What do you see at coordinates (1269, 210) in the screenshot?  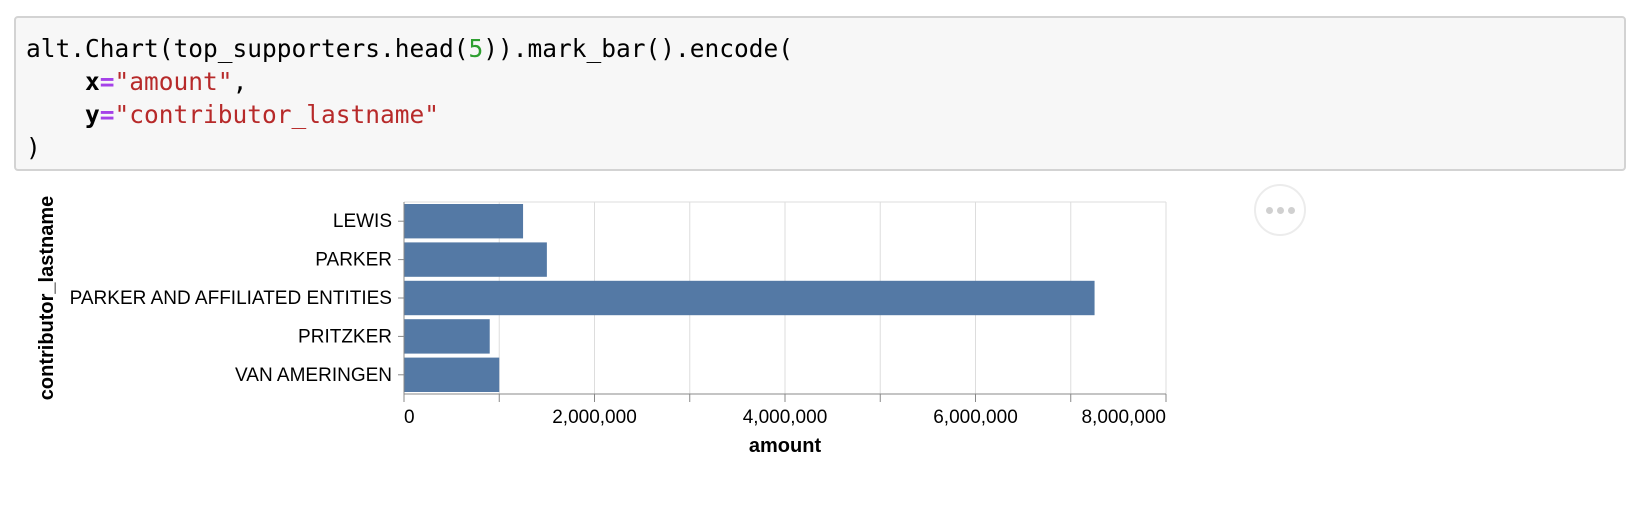 I see `ellipsis-icon` at bounding box center [1269, 210].